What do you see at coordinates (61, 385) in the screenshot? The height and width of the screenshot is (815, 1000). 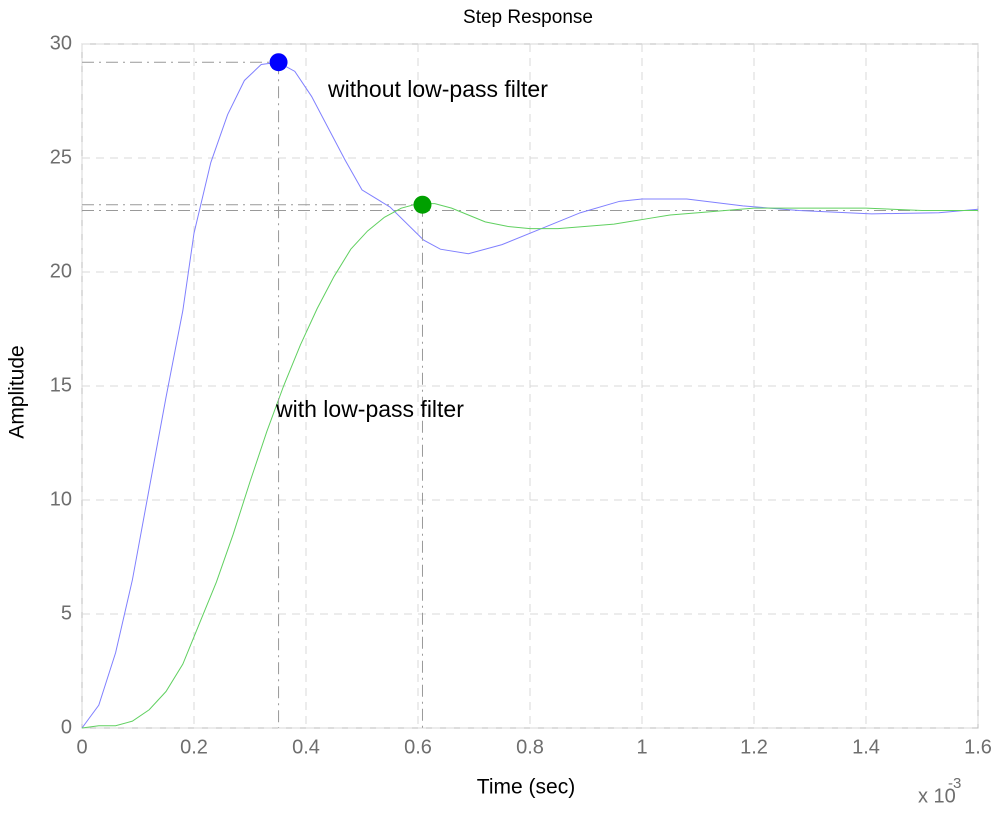 I see `y-tick-label: 15` at bounding box center [61, 385].